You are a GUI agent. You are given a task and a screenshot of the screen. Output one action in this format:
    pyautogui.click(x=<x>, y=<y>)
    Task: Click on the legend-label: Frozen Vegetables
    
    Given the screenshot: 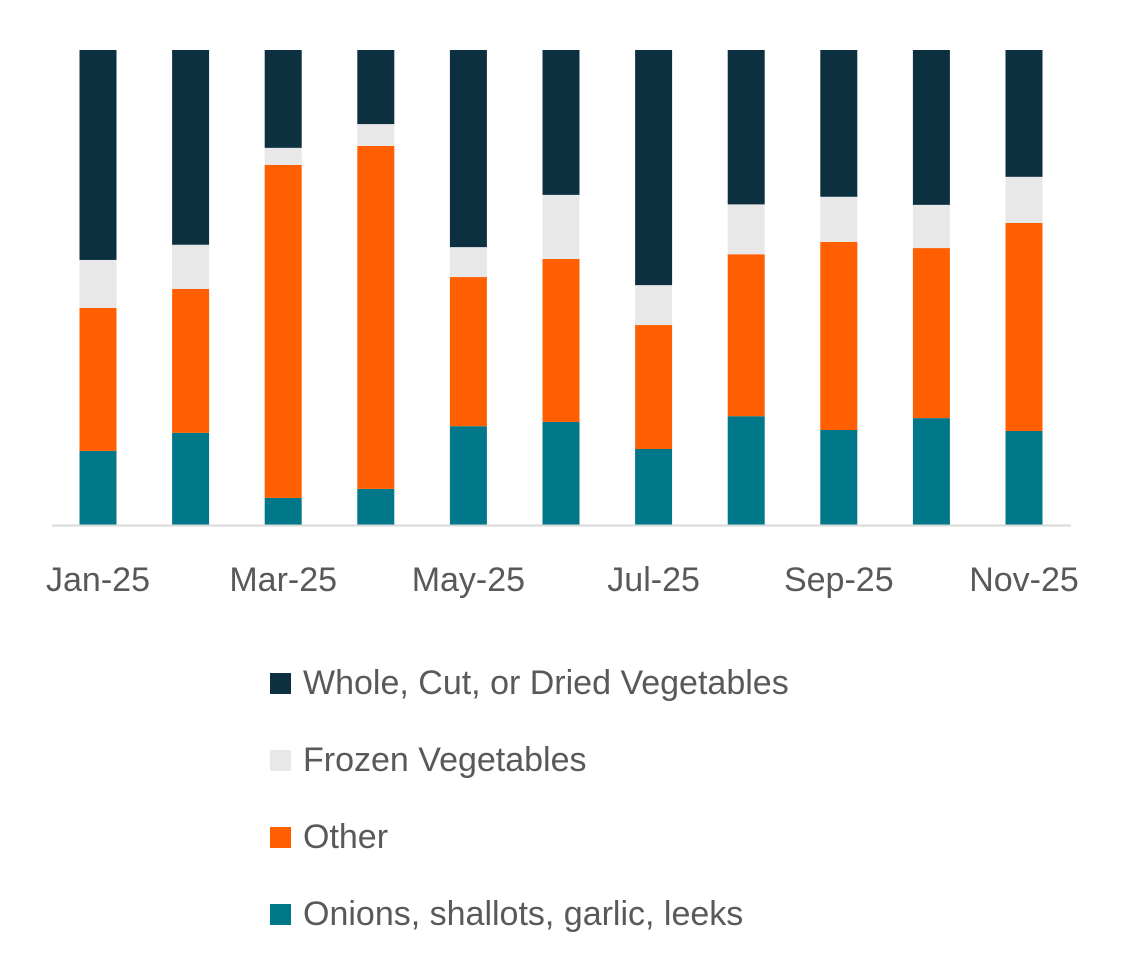 What is the action you would take?
    pyautogui.click(x=445, y=760)
    